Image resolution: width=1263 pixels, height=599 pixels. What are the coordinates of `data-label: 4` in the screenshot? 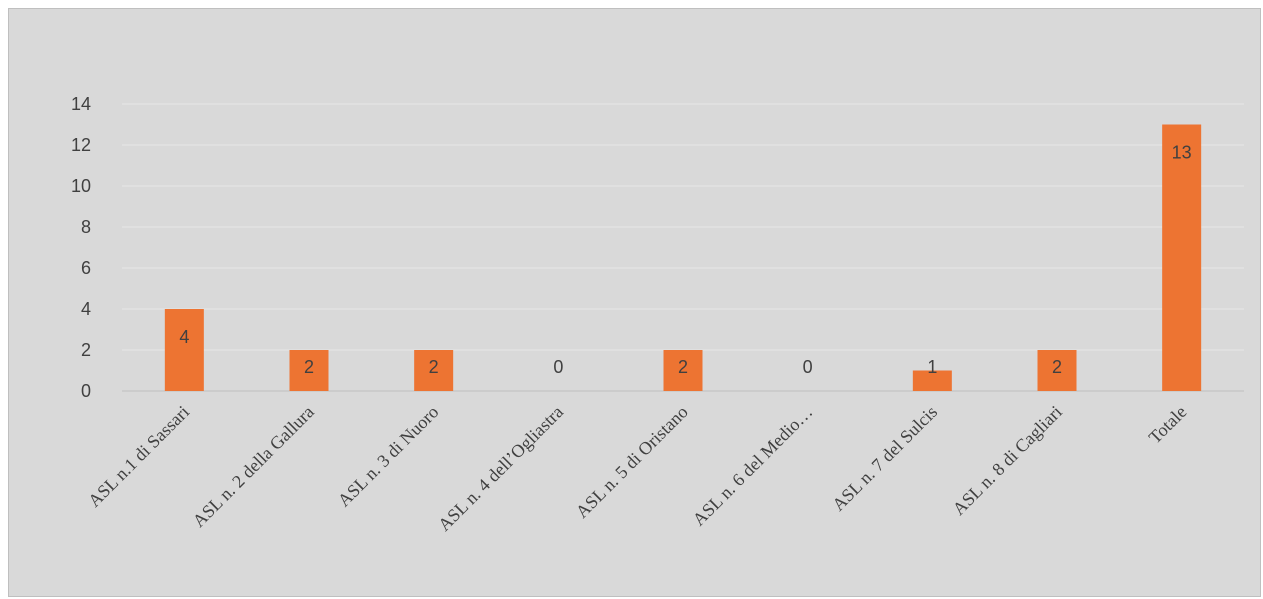 It's located at (184, 337).